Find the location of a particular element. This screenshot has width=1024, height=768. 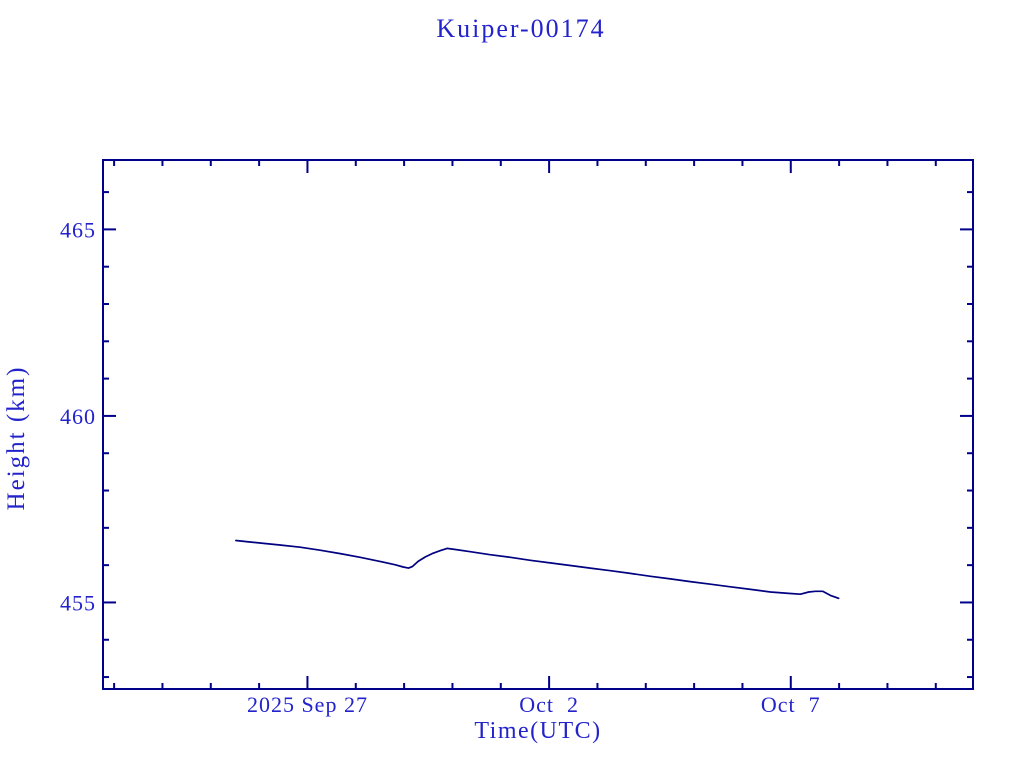

x-tick-label: Oct 7 is located at coordinates (791, 704).